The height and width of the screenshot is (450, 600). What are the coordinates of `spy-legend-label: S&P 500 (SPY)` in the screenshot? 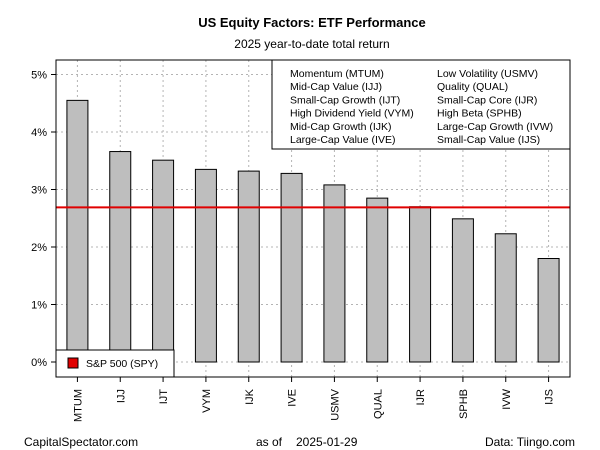 It's located at (122, 364).